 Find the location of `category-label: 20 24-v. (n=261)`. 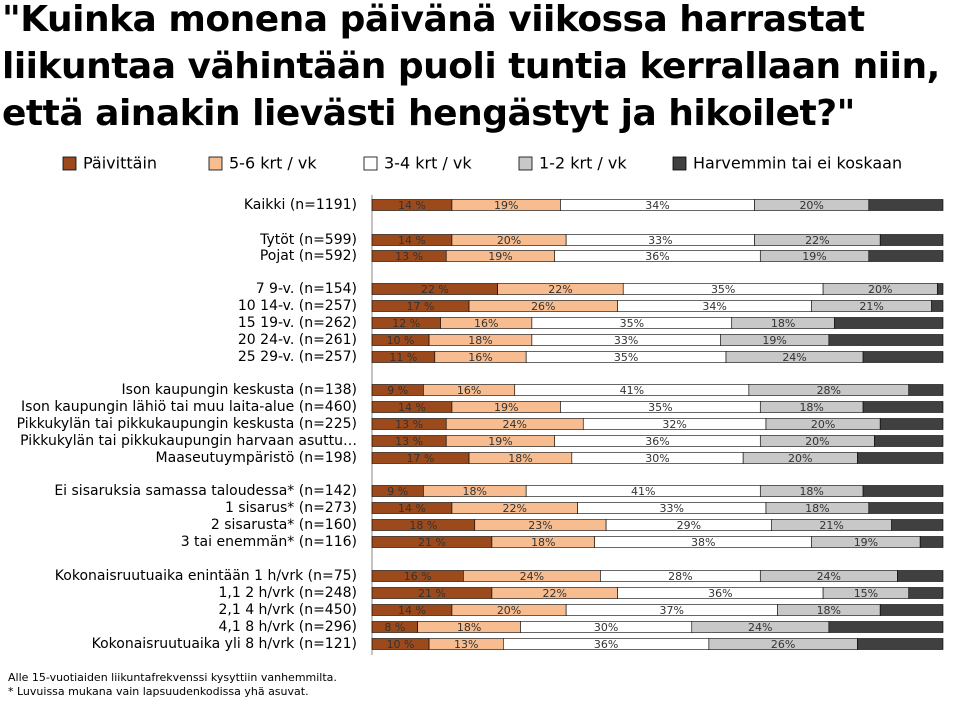

category-label: 20 24-v. (n=261) is located at coordinates (297, 340).